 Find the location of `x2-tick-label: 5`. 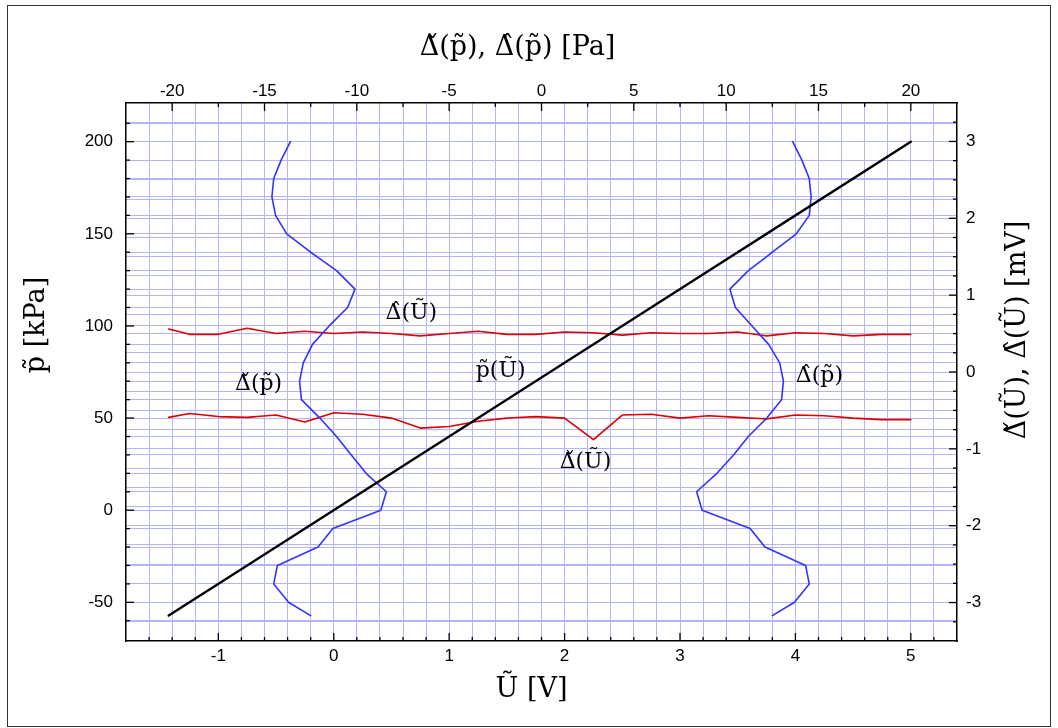

x2-tick-label: 5 is located at coordinates (634, 91).